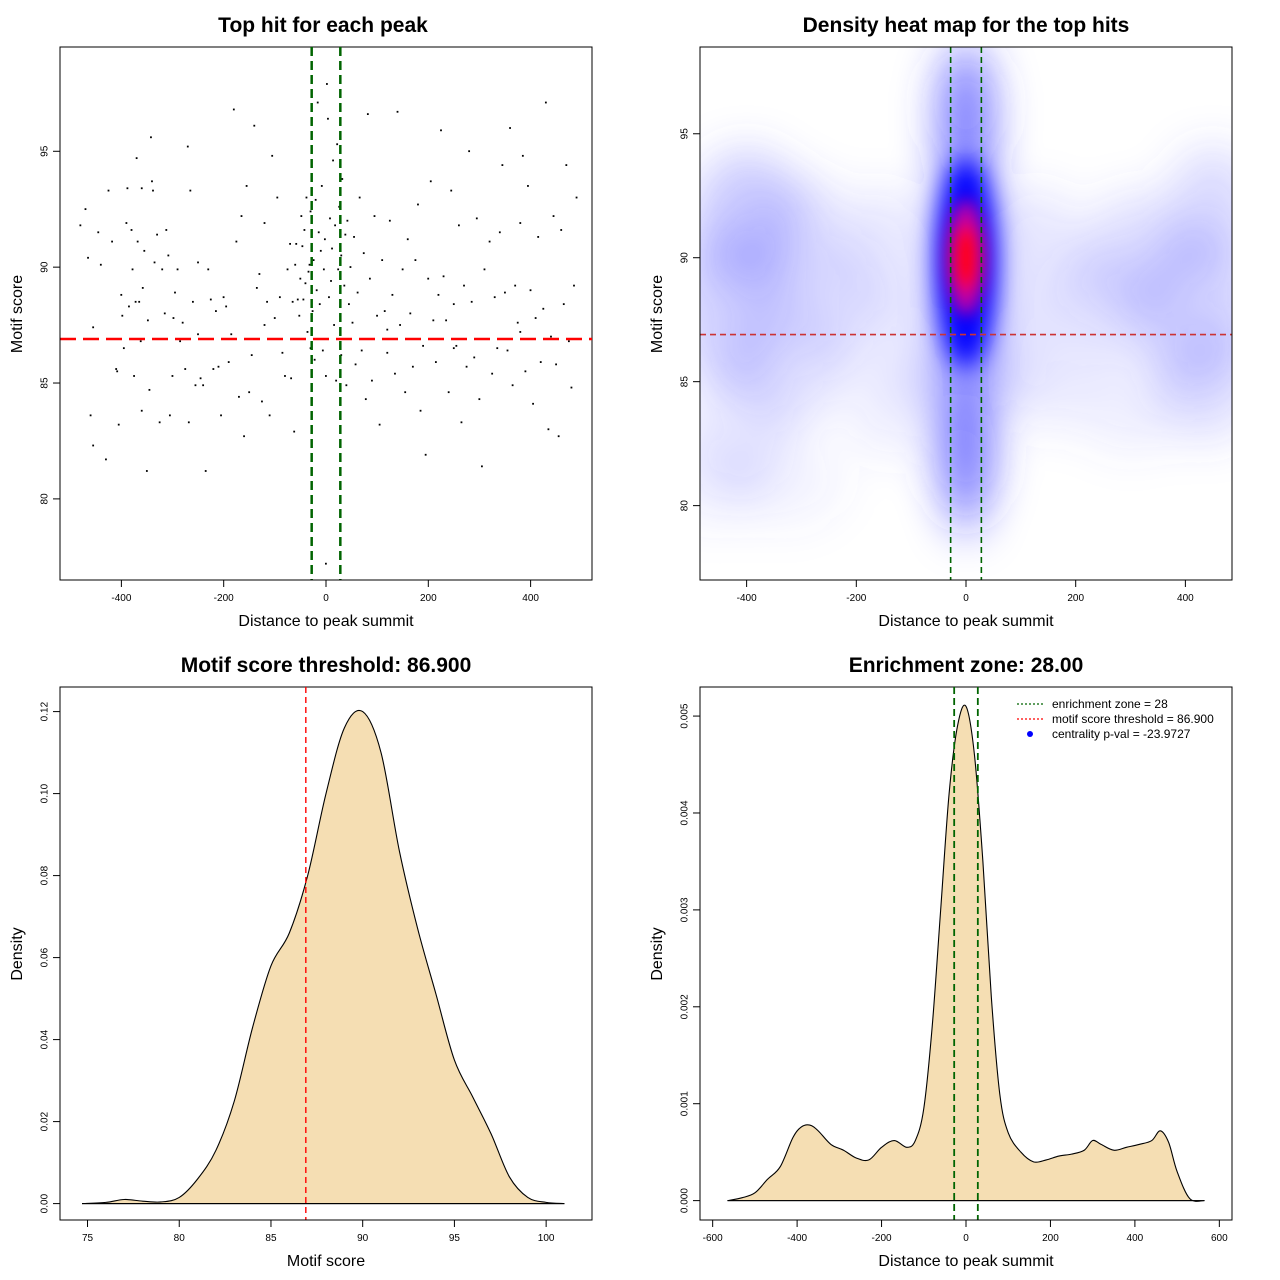 This screenshot has height=1280, width=1280. I want to click on heatmap-density-red-peak, so click(966, 257).